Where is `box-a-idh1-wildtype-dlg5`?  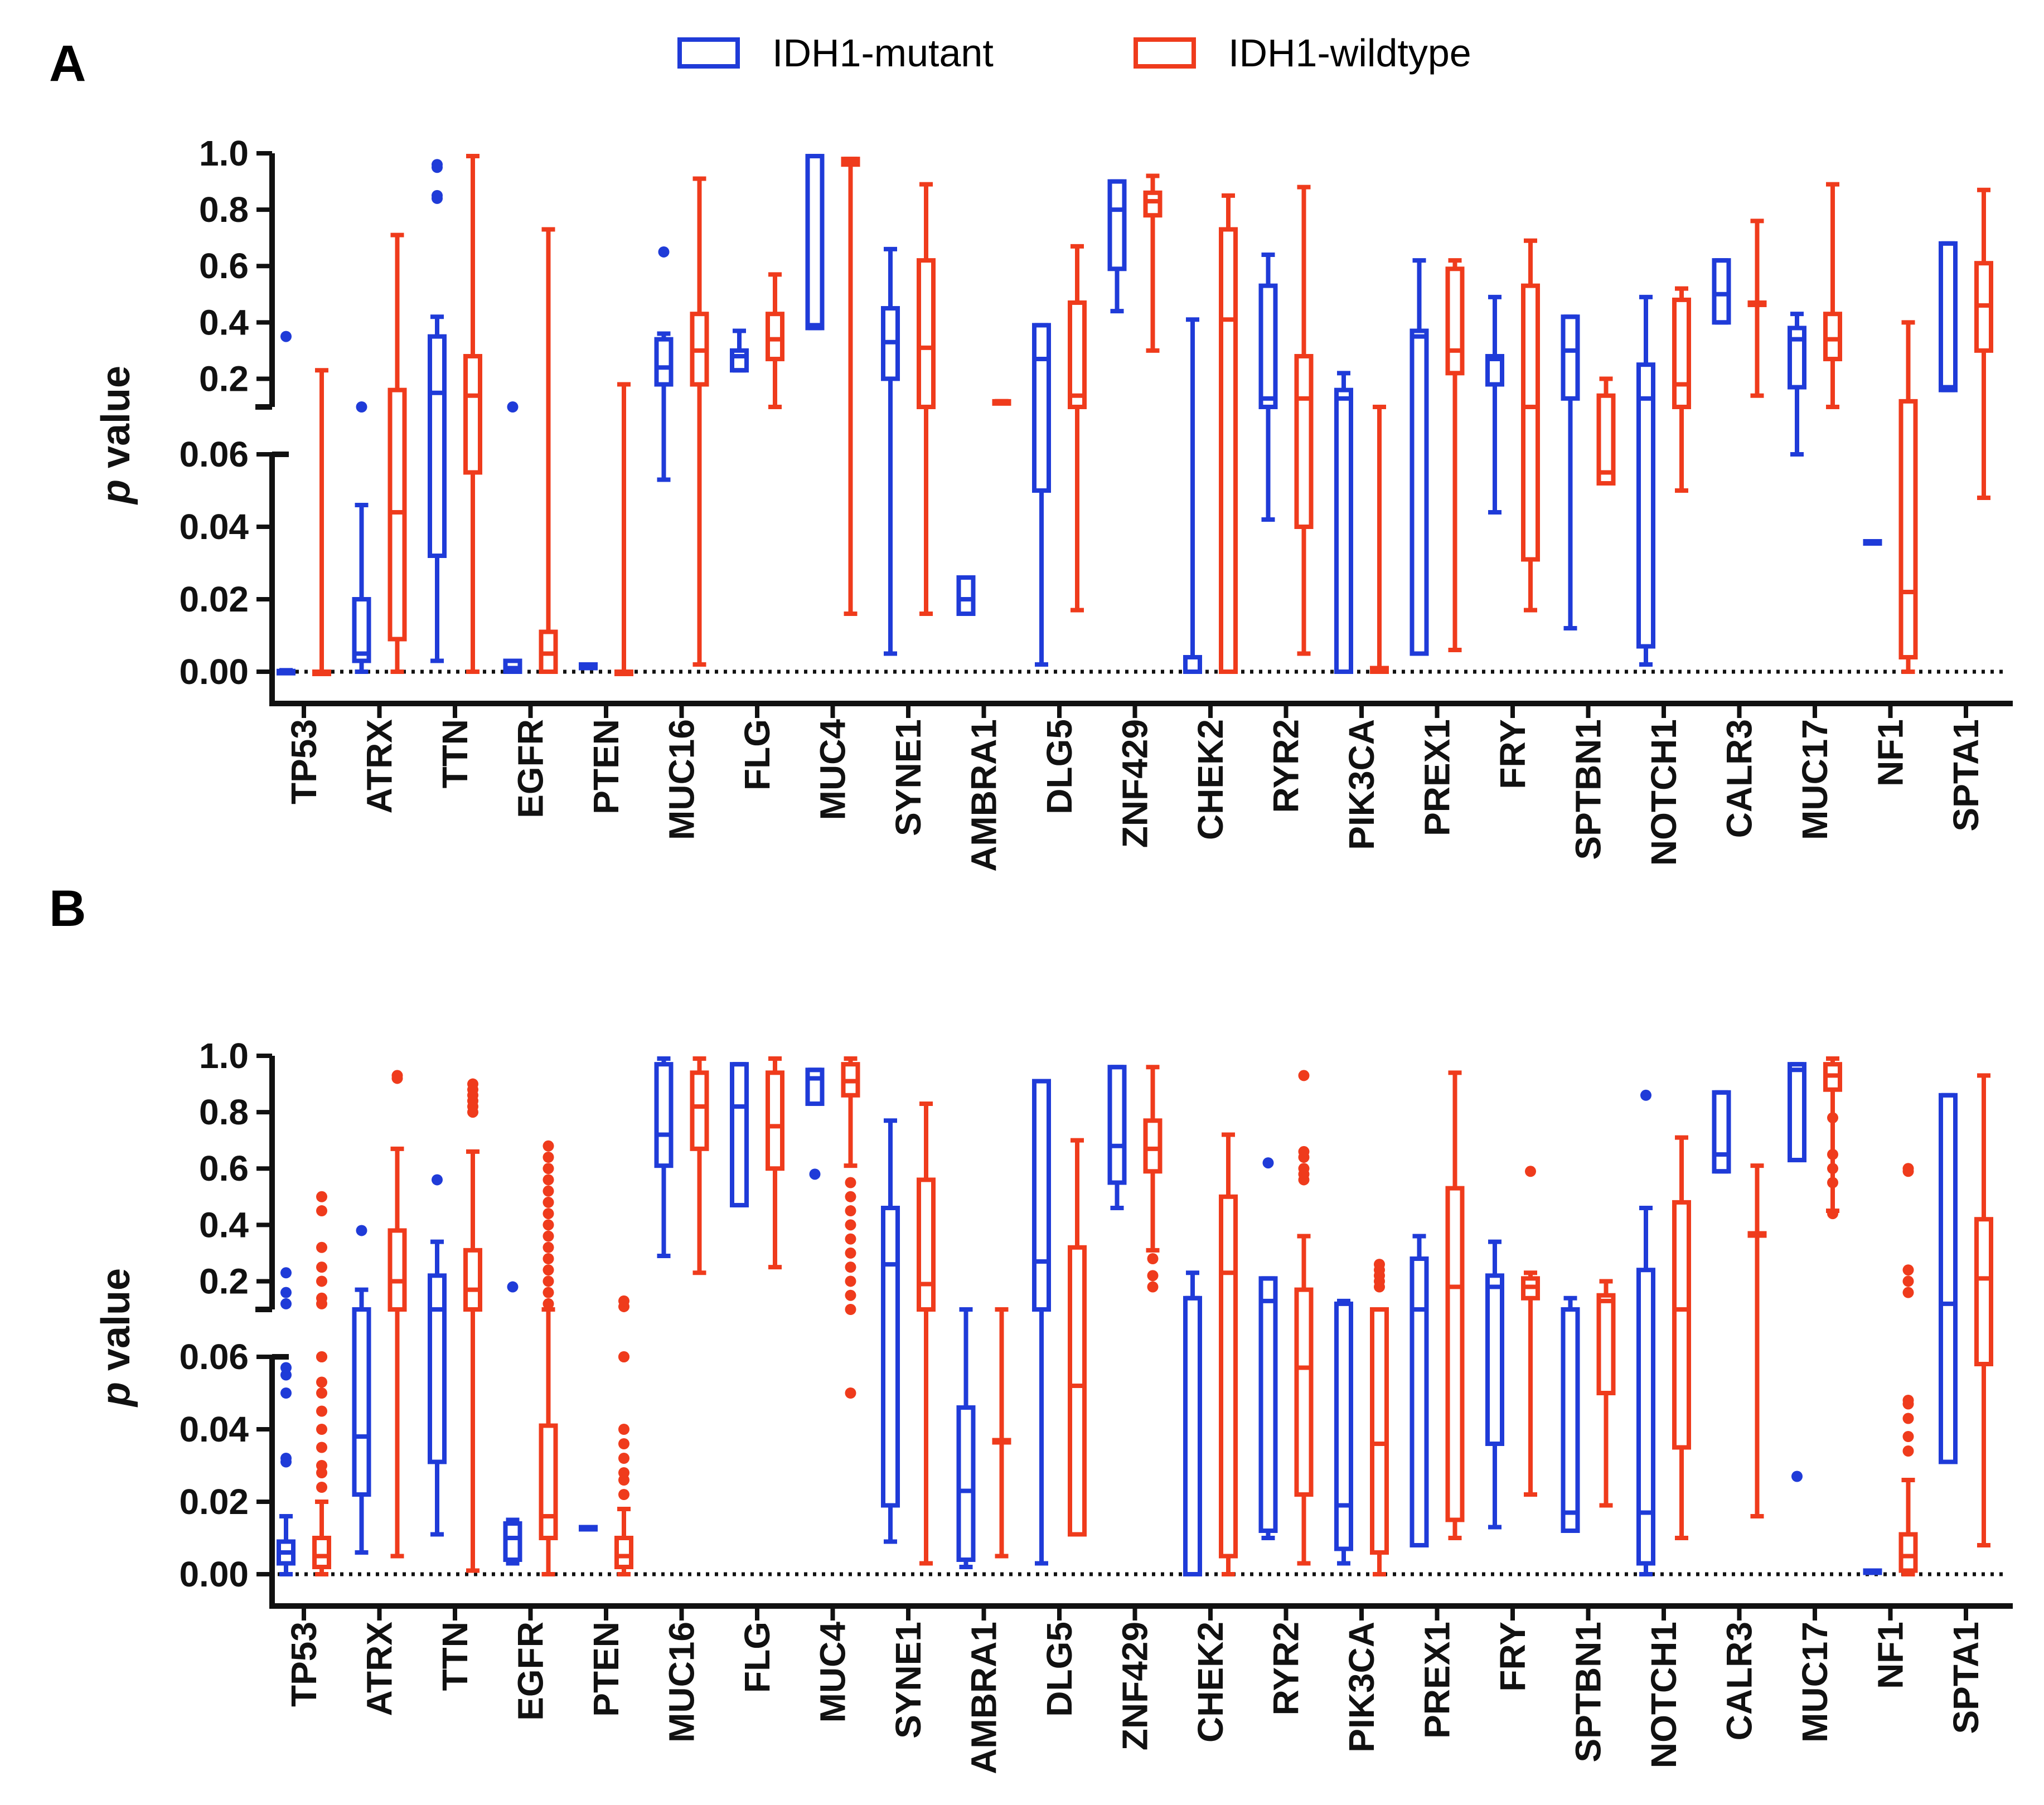 box-a-idh1-wildtype-dlg5 is located at coordinates (1077, 355).